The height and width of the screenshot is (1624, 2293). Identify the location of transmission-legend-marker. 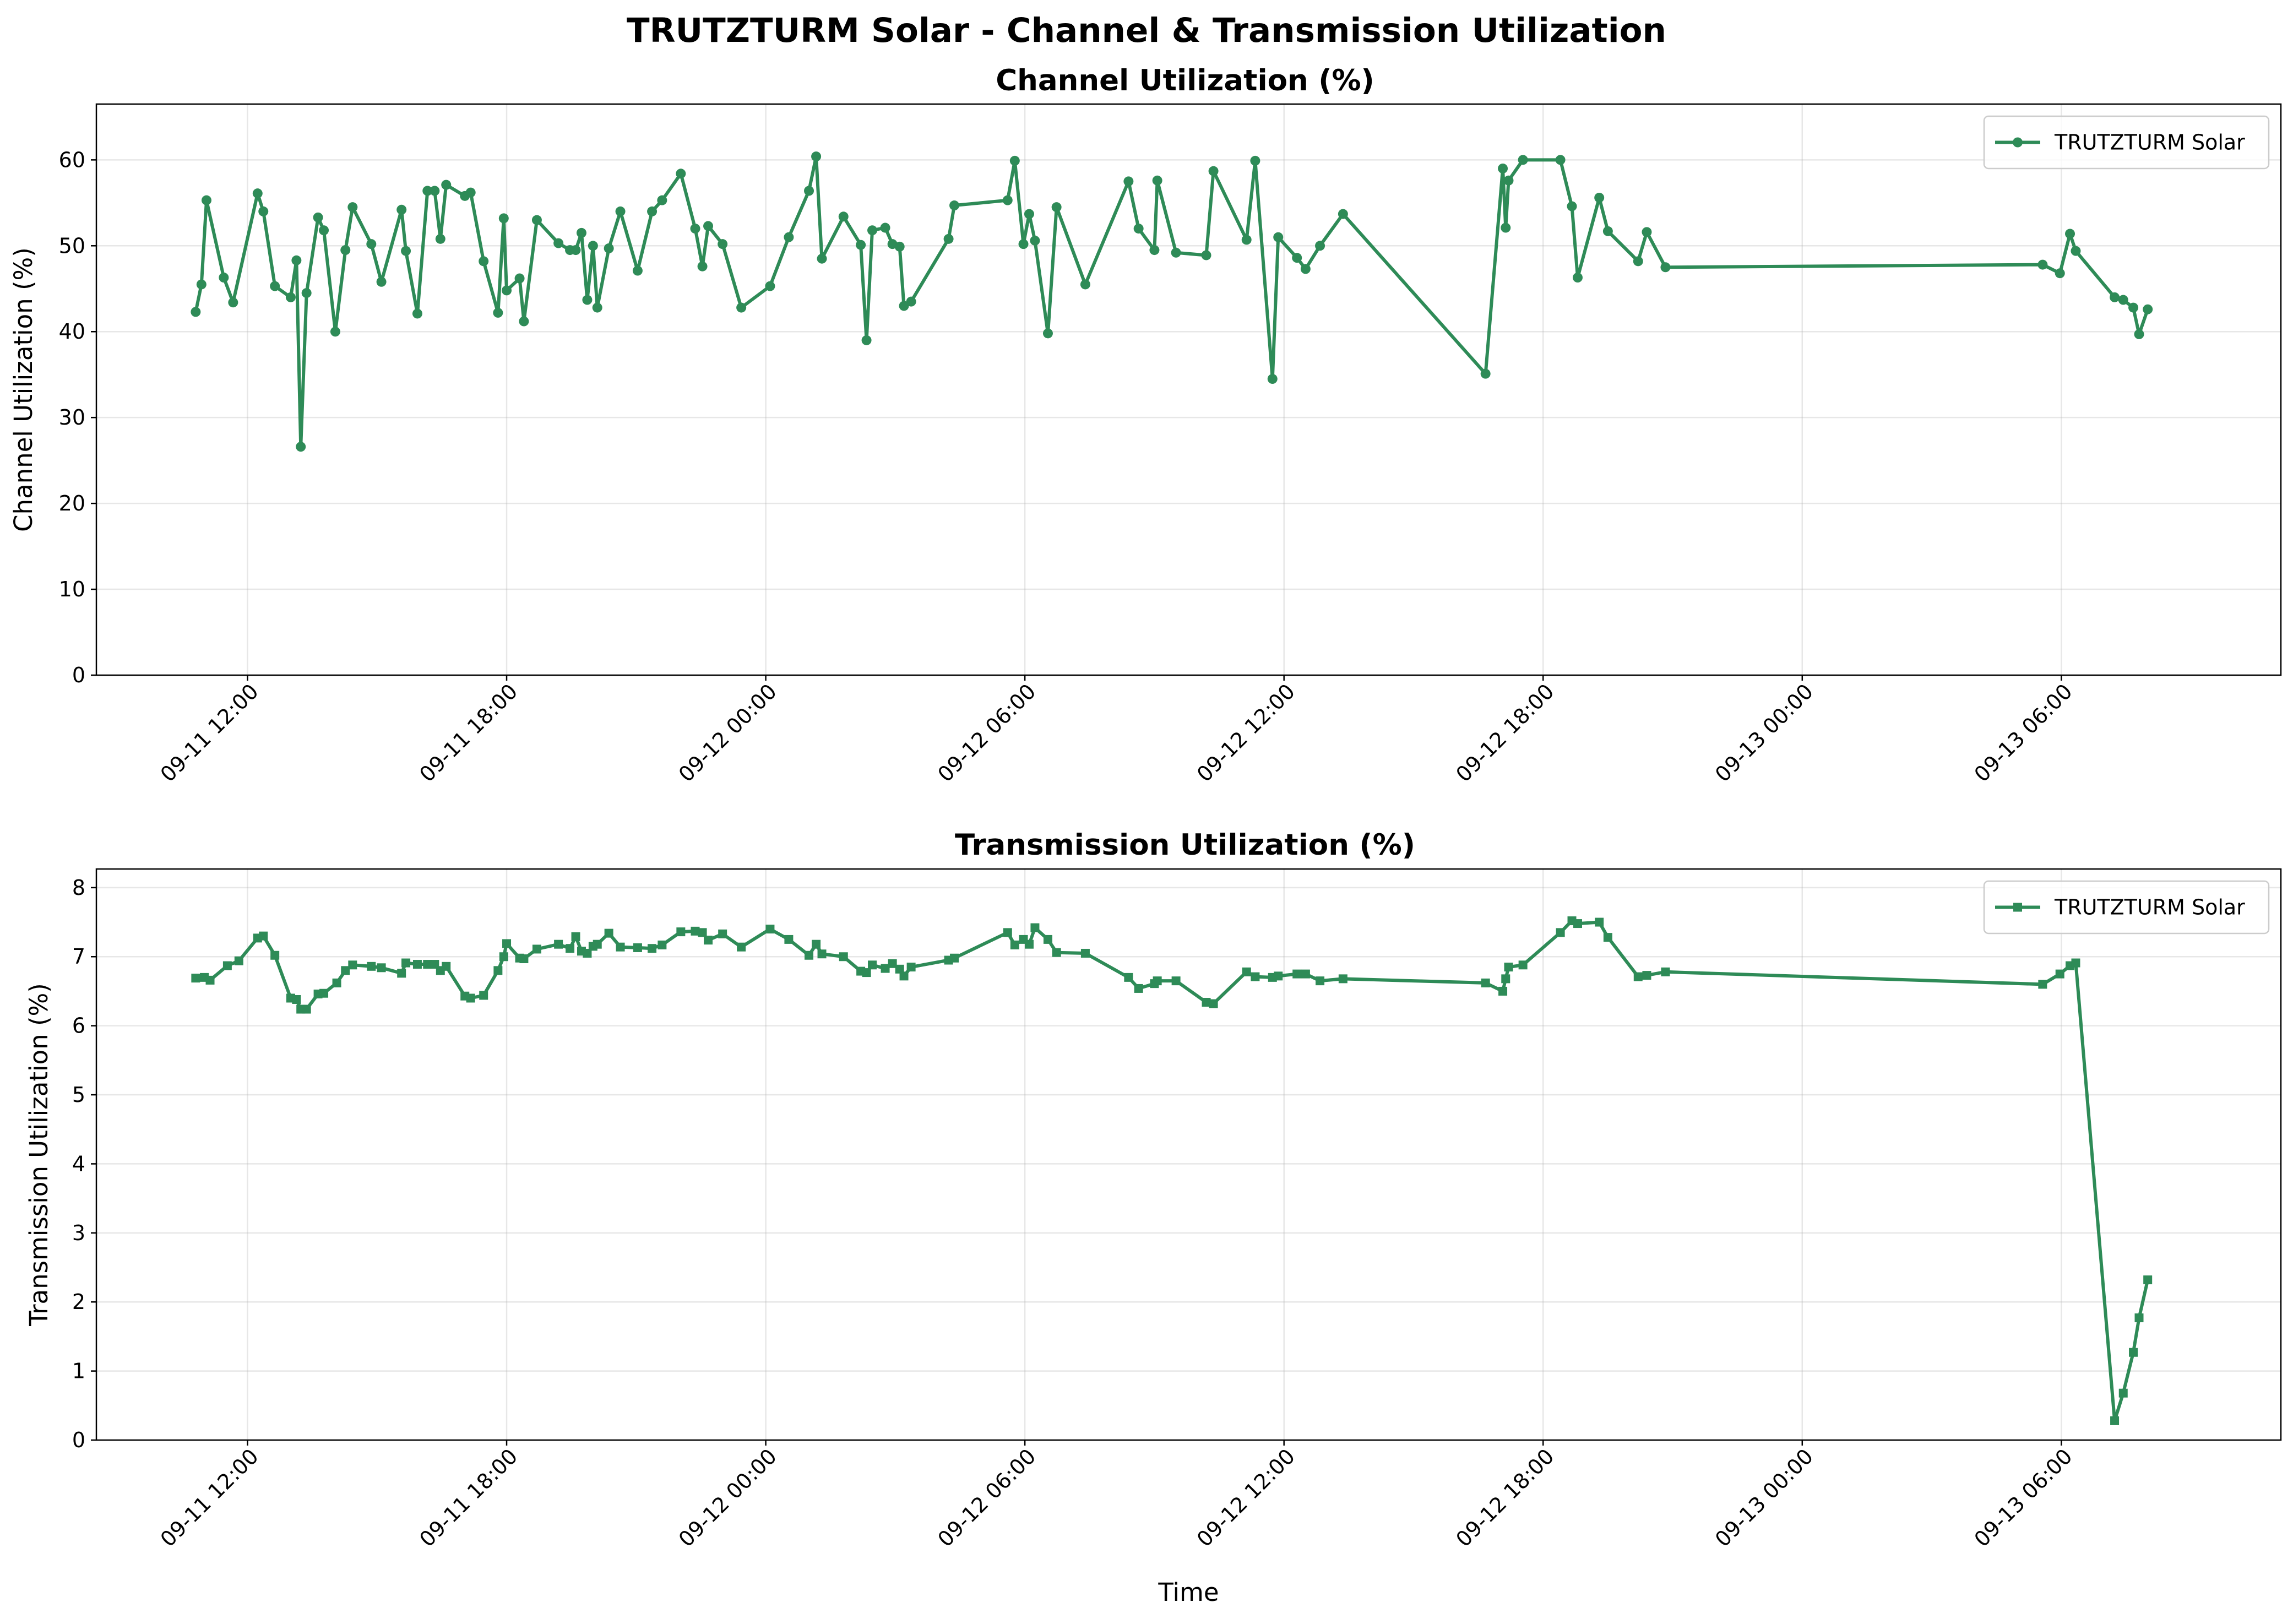
(2017, 907).